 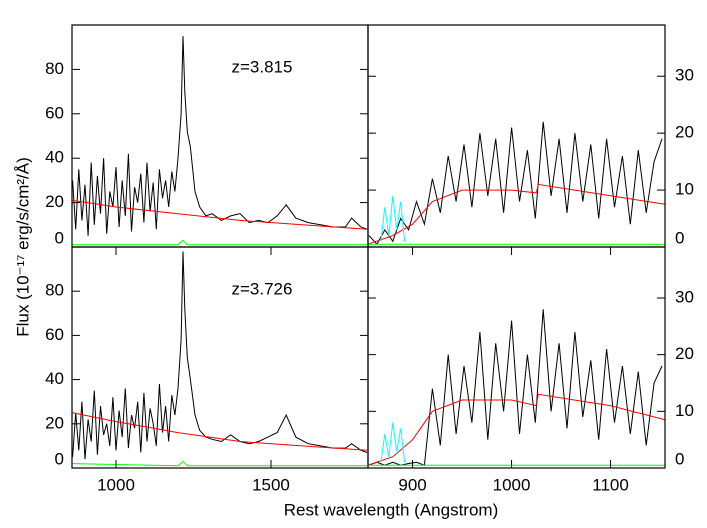 What do you see at coordinates (271, 484) in the screenshot?
I see `x-tick-label: 1500` at bounding box center [271, 484].